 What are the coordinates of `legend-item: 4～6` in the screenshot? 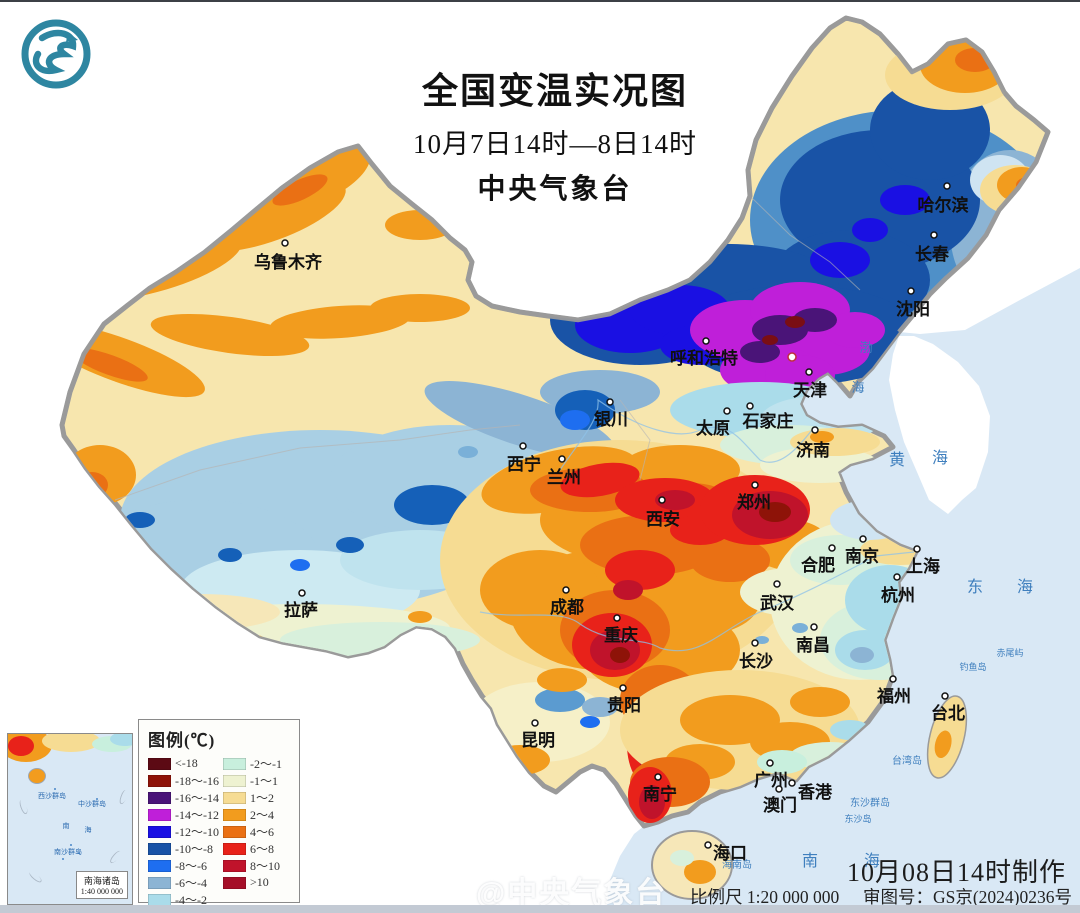 It's located at (252, 831).